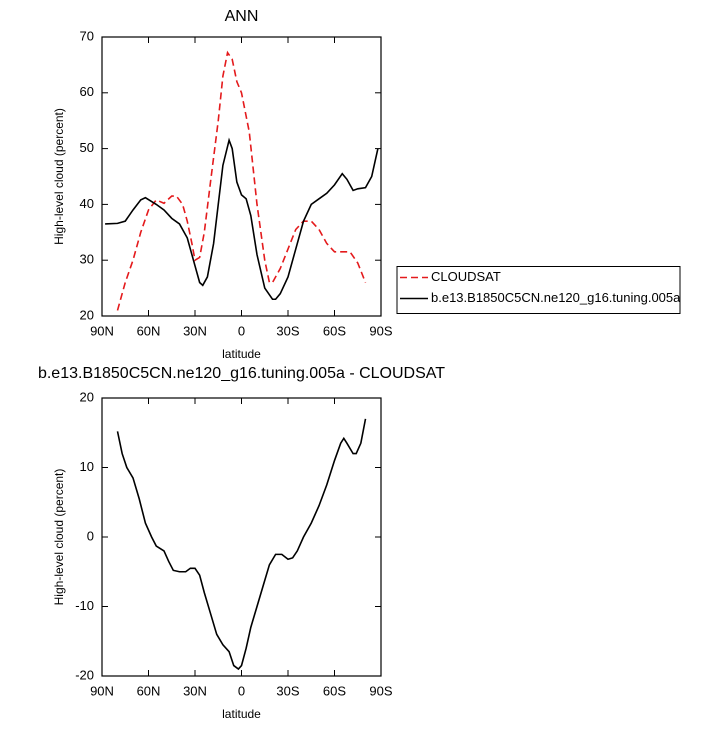 The width and height of the screenshot is (726, 729). Describe the element at coordinates (87, 91) in the screenshot. I see `y-tick-label: 60` at that location.